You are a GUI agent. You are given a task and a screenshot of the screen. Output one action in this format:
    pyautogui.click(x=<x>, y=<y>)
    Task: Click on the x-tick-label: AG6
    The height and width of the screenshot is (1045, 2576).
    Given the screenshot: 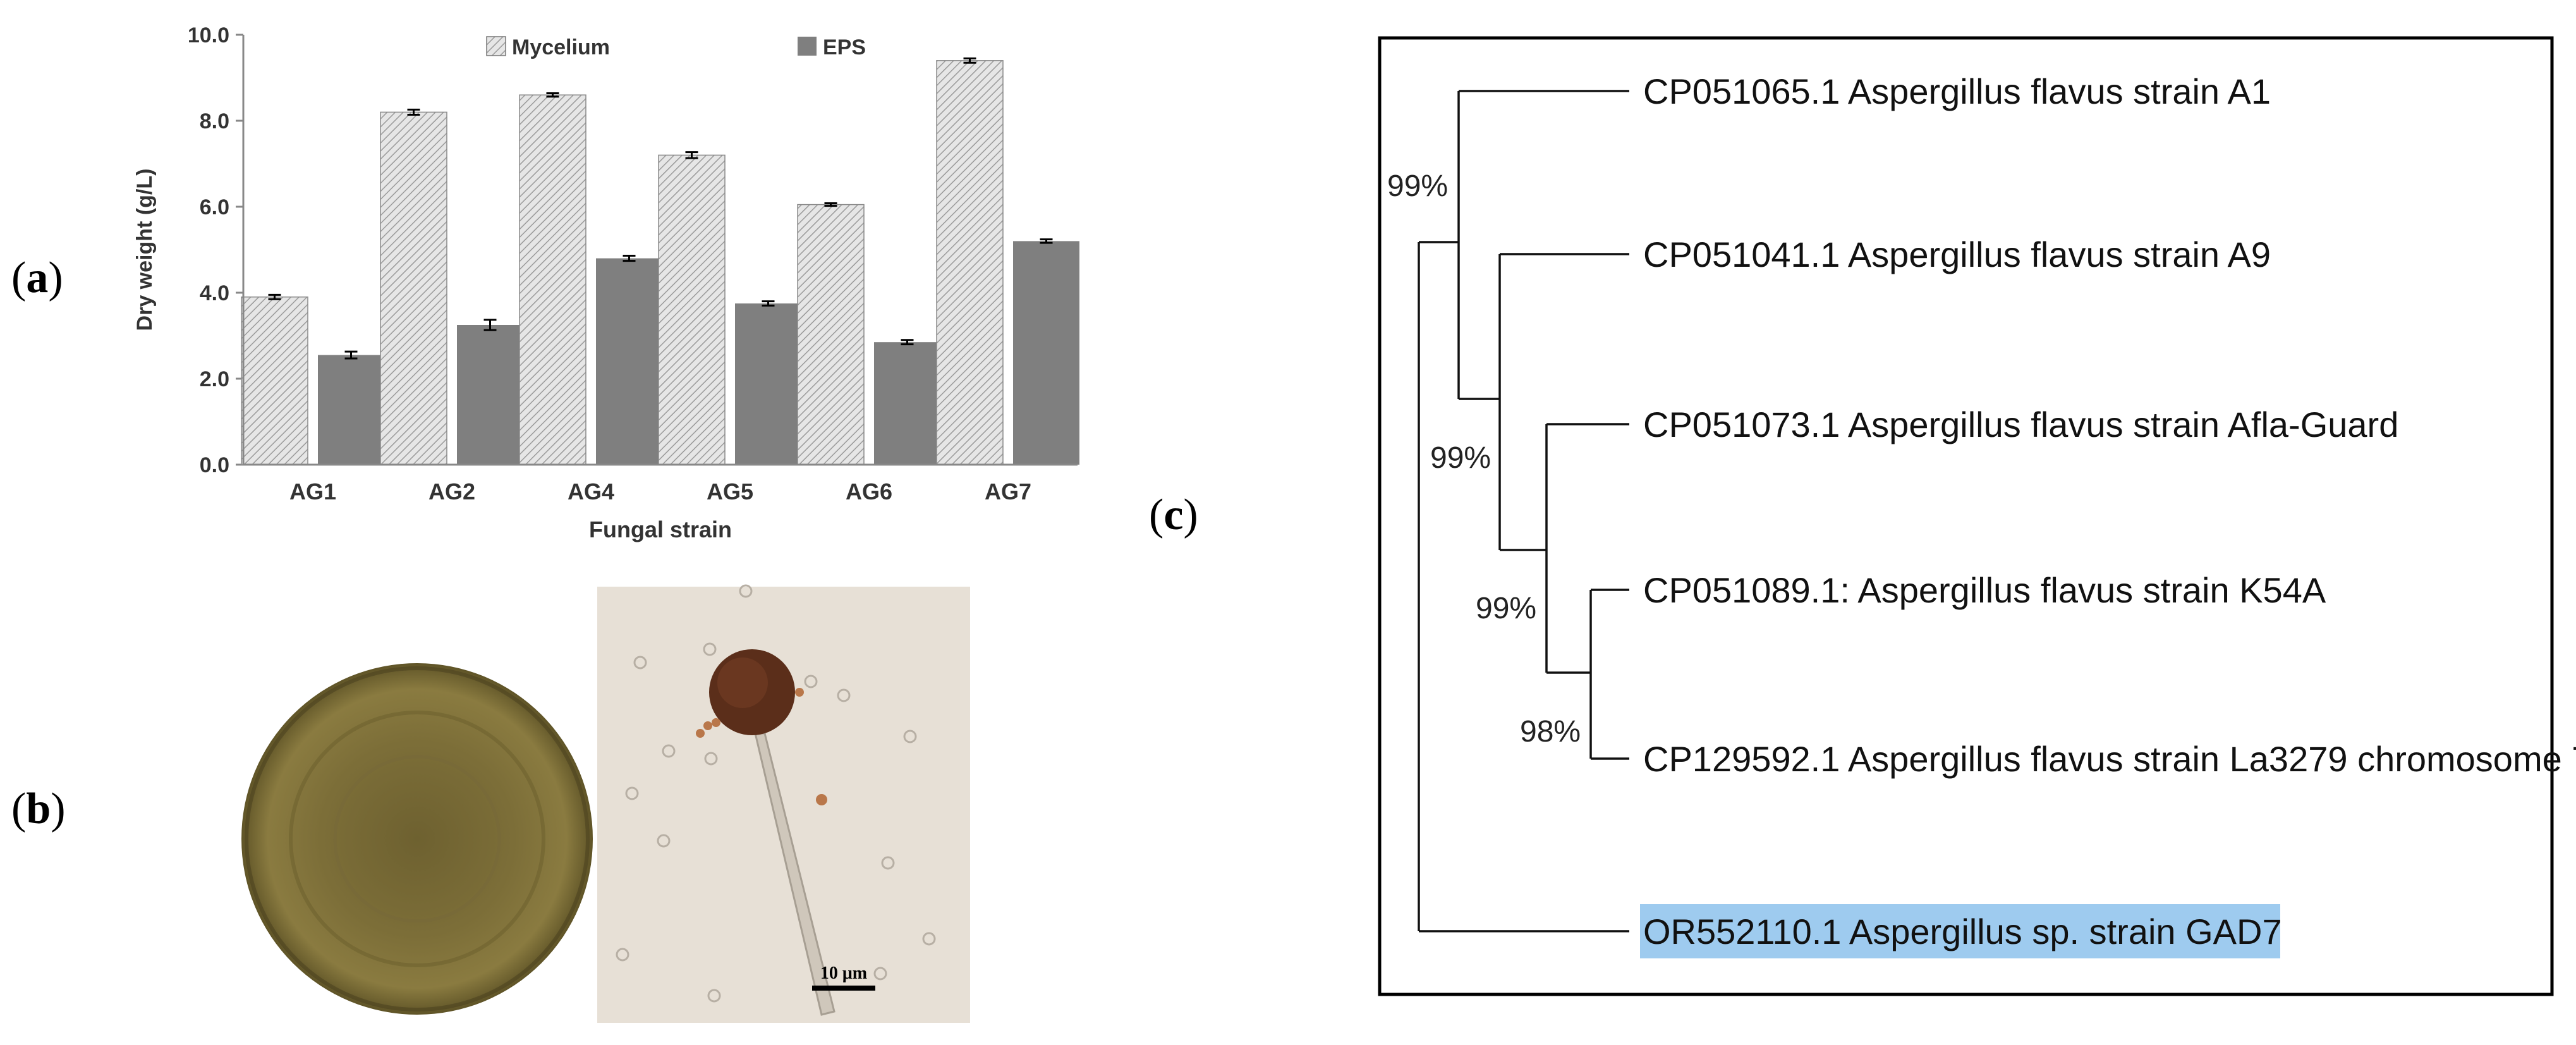 What is the action you would take?
    pyautogui.click(x=869, y=491)
    